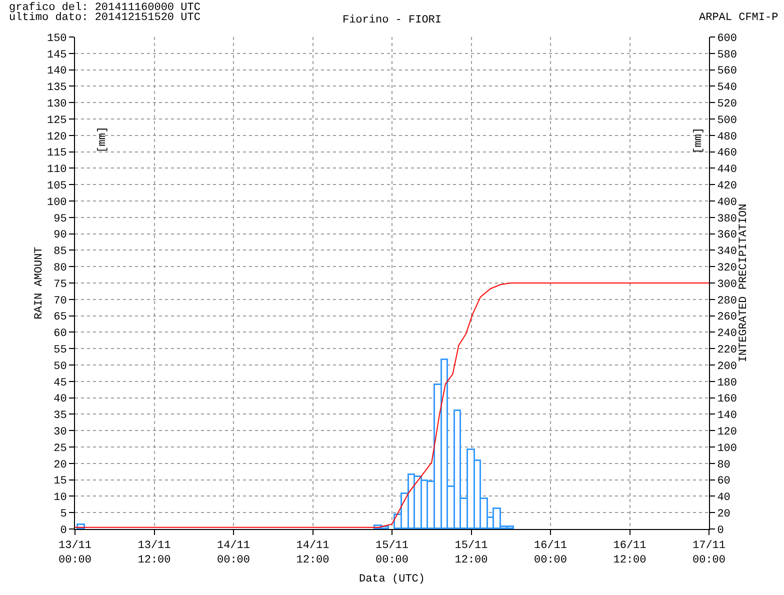  What do you see at coordinates (60, 350) in the screenshot?
I see `y-tick-label: 55` at bounding box center [60, 350].